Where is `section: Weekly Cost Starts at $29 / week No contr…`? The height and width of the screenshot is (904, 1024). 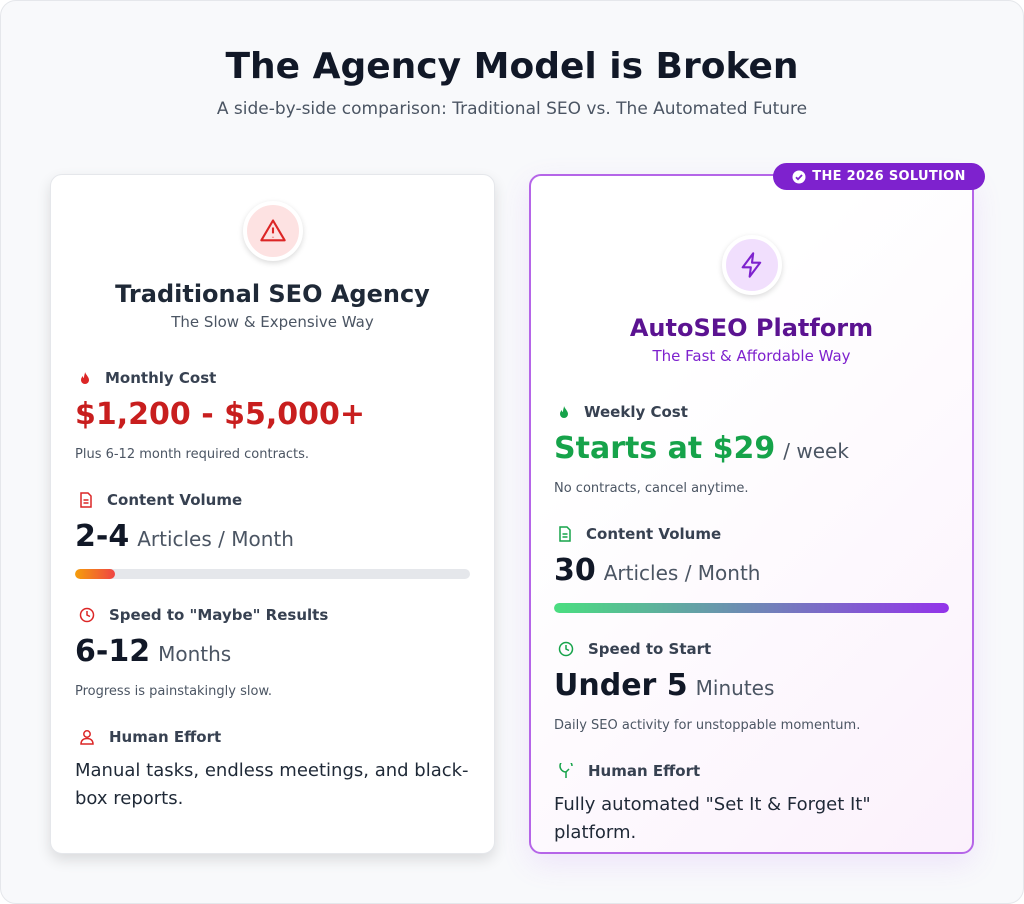
section: Weekly Cost Starts at $29 / week No contr… is located at coordinates (751, 450).